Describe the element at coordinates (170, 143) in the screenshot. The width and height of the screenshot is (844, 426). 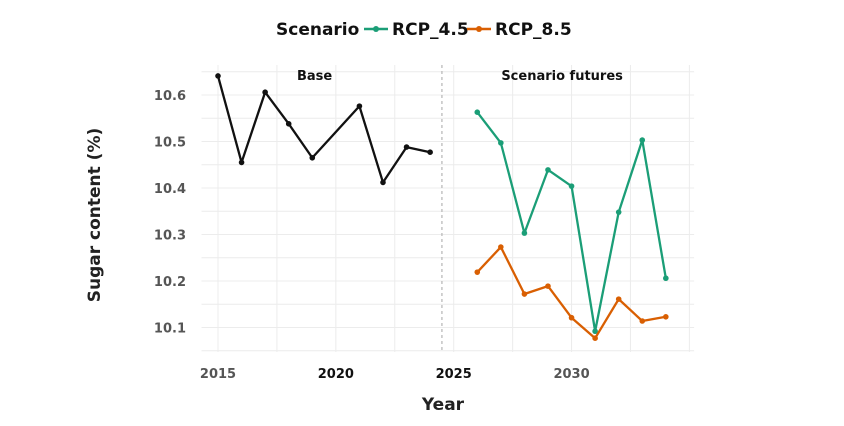
I see `y-tick-label: 10.5` at that location.